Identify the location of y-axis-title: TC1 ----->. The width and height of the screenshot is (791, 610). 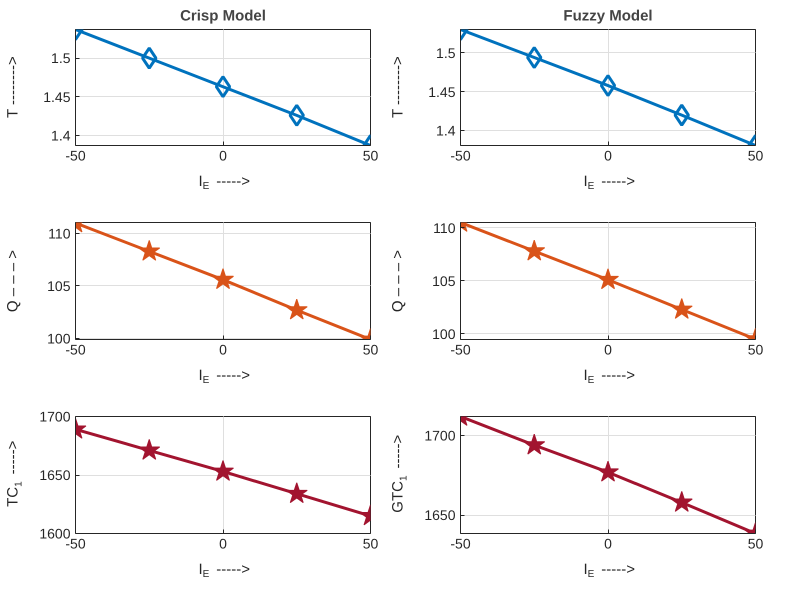
(14, 473).